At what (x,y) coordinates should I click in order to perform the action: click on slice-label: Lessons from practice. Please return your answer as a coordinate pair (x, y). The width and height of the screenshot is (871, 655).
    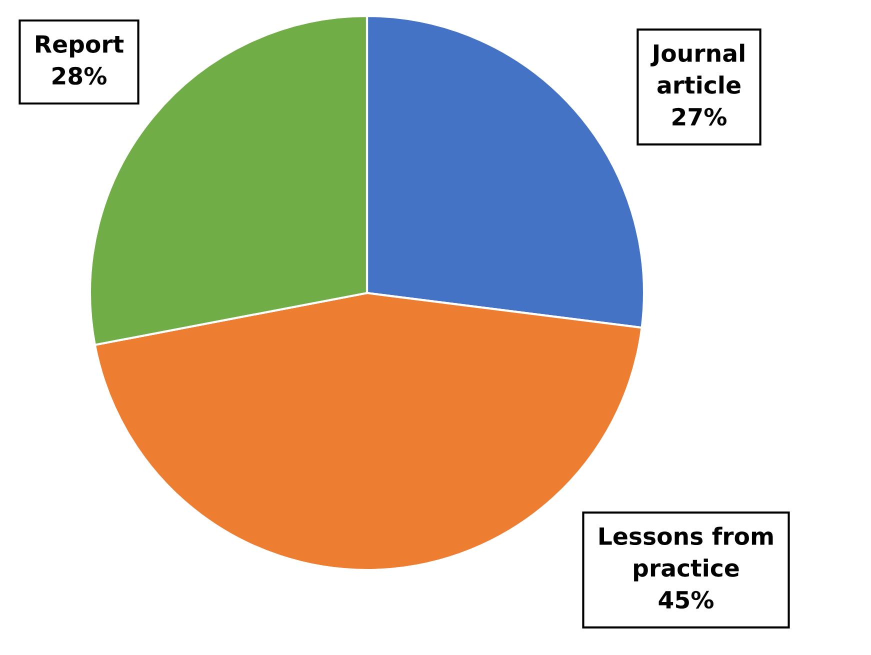
    Looking at the image, I should click on (686, 554).